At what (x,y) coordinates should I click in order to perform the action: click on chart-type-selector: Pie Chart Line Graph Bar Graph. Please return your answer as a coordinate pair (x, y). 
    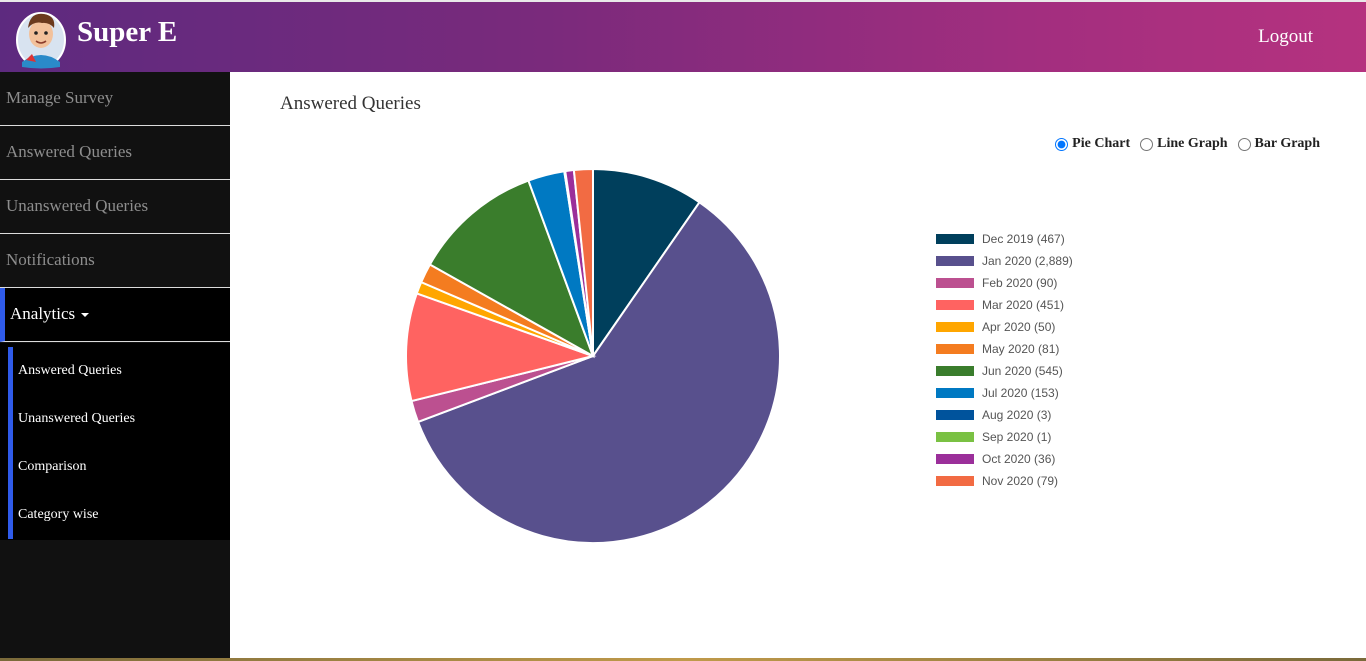
    Looking at the image, I should click on (1187, 144).